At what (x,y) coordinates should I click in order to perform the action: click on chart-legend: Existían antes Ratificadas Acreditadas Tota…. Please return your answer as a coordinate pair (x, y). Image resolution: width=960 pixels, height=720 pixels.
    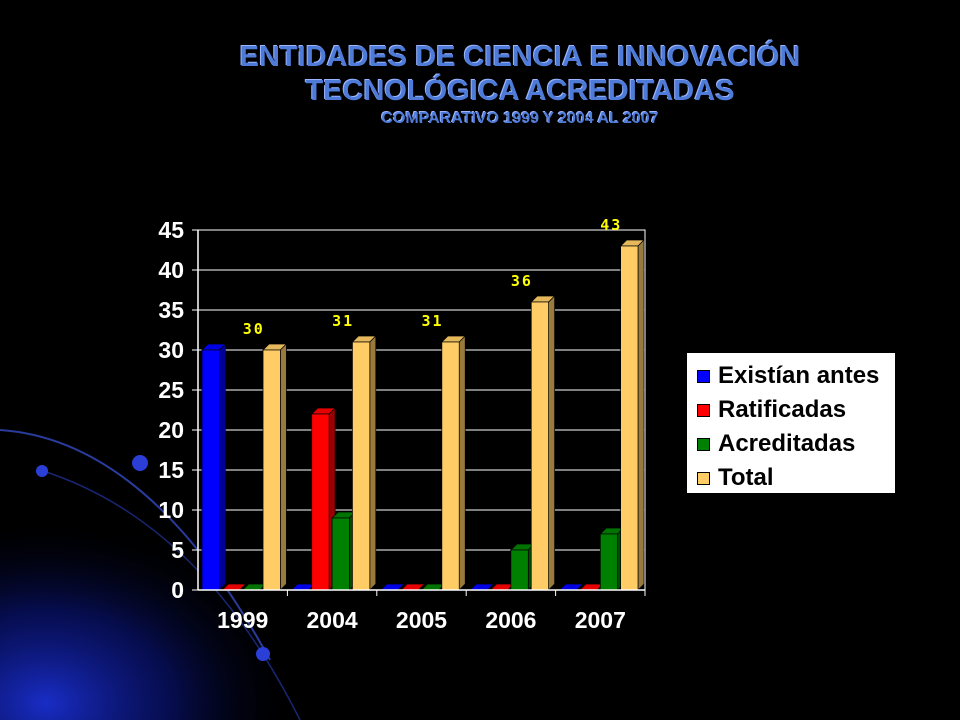
    Looking at the image, I should click on (791, 423).